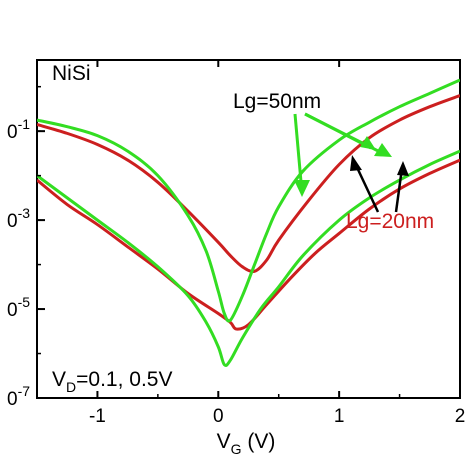 The height and width of the screenshot is (474, 474). Describe the element at coordinates (18, 307) in the screenshot. I see `y-tick-label: 0-5` at that location.